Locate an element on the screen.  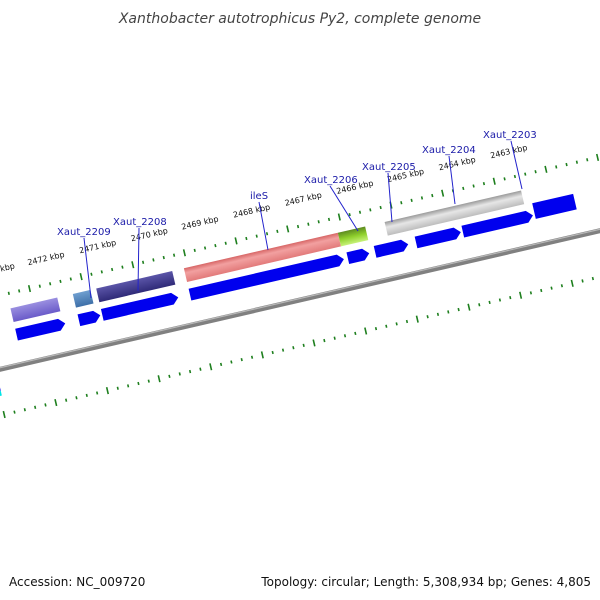
feature-iles is located at coordinates (262, 257).